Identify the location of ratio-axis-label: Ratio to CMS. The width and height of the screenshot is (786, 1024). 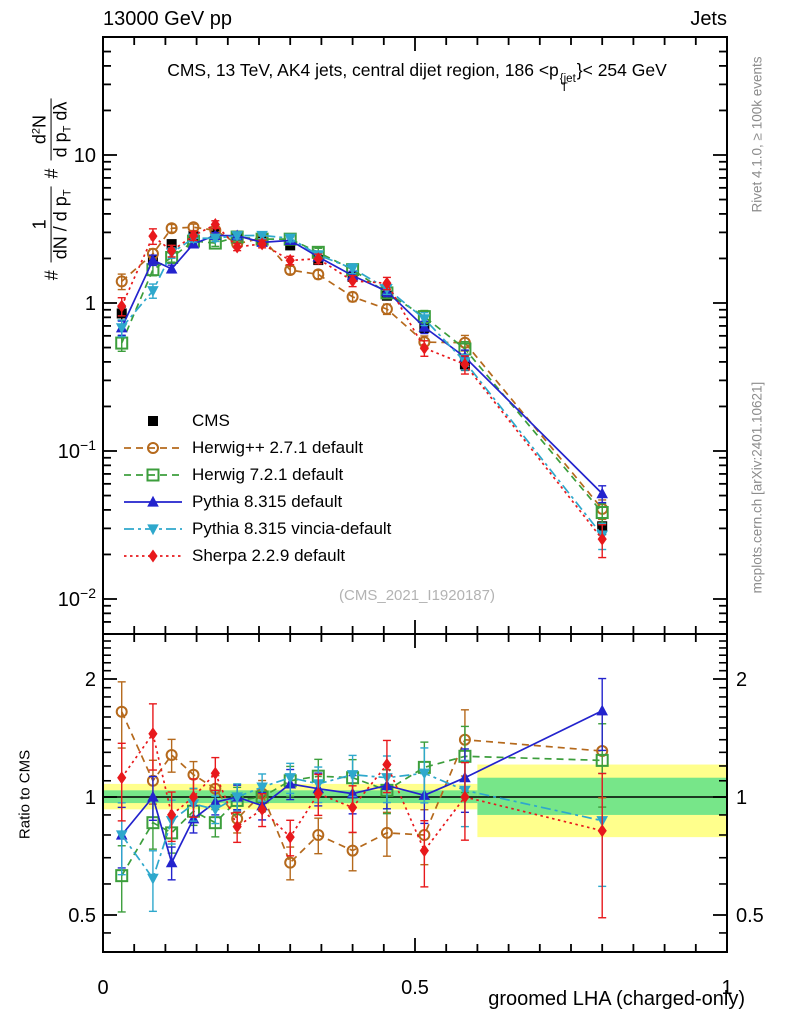
(25, 794).